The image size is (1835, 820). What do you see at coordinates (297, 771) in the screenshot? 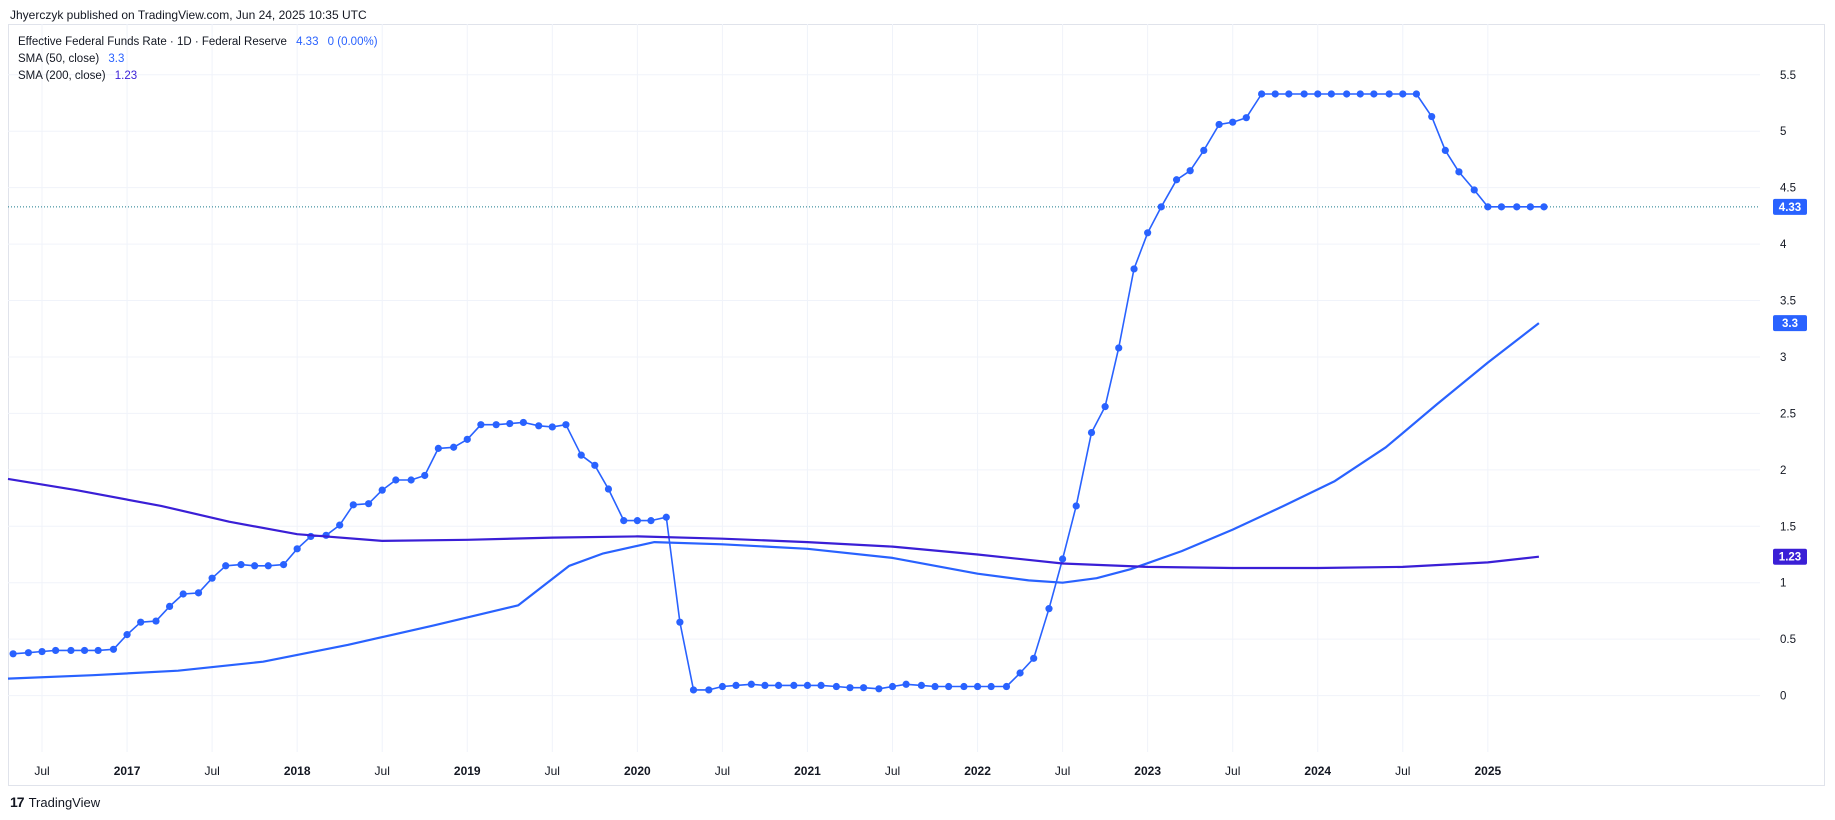
I see `x-tick-label: 2018` at bounding box center [297, 771].